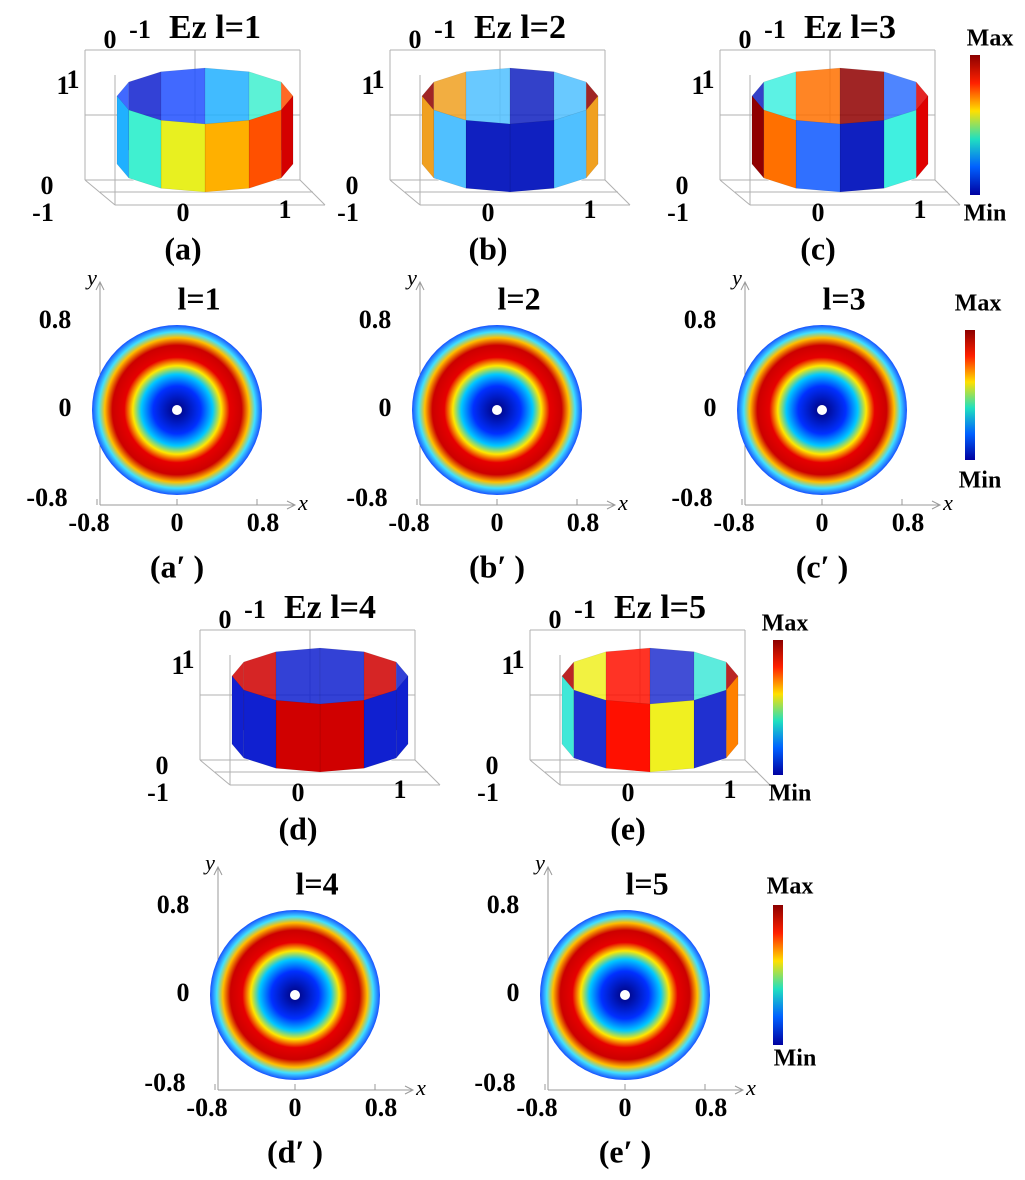 This screenshot has width=1025, height=1180. Describe the element at coordinates (646, 883) in the screenshot. I see `panel-title: l=5` at that location.